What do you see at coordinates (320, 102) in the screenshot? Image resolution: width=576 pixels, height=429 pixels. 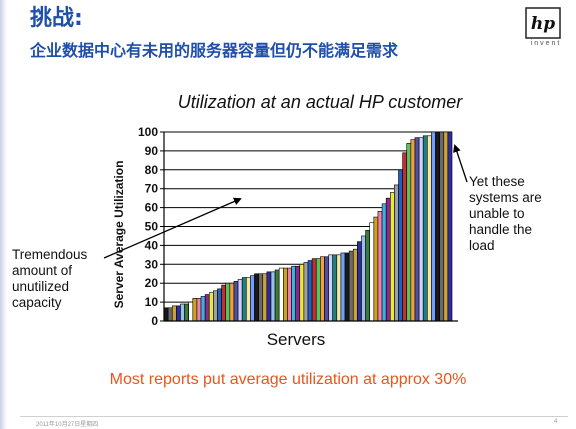 I see `chart-title: Utilization at an actual HP customer` at bounding box center [320, 102].